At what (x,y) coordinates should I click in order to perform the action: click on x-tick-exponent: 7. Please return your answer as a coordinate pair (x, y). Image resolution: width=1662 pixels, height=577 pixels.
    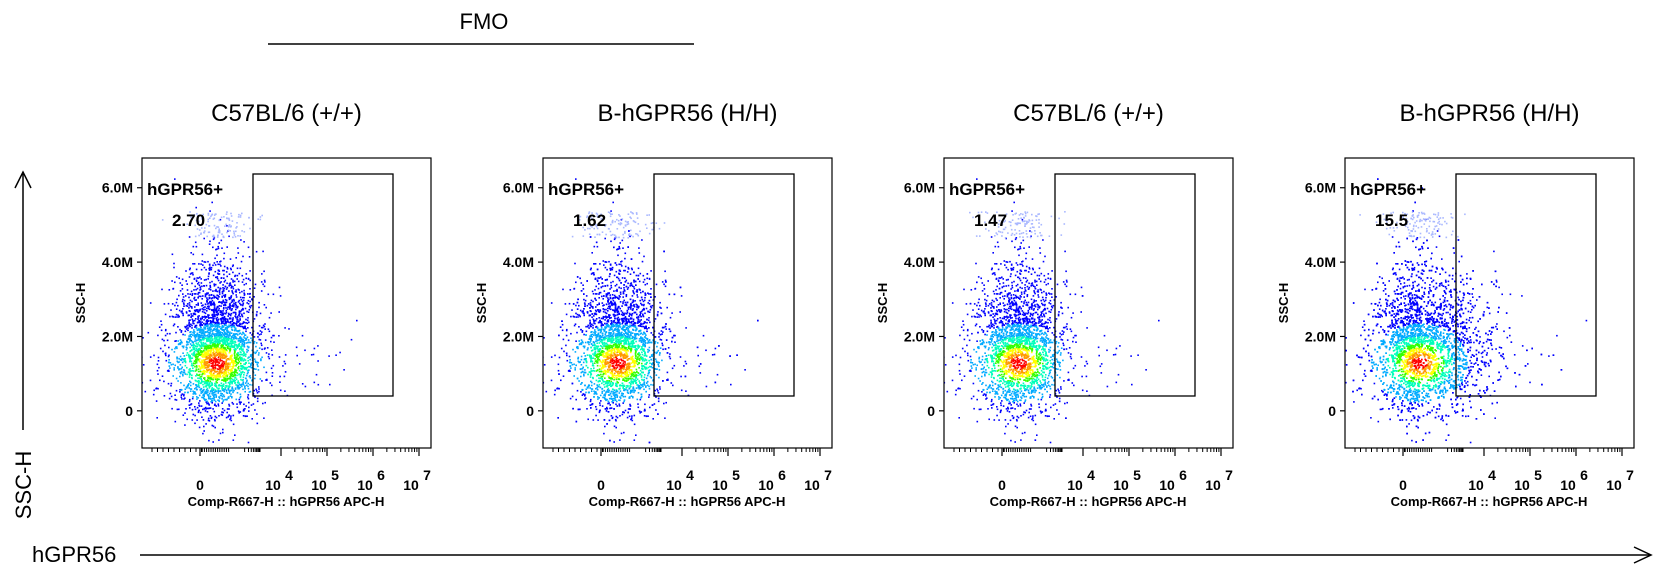
    Looking at the image, I should click on (427, 475).